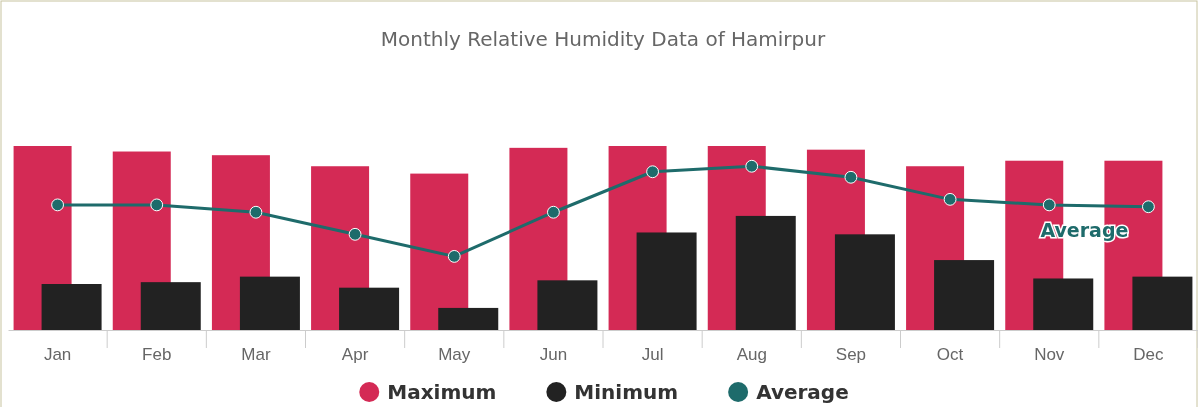 This screenshot has height=407, width=1198. What do you see at coordinates (256, 355) in the screenshot?
I see `x-tick-label: Mar` at bounding box center [256, 355].